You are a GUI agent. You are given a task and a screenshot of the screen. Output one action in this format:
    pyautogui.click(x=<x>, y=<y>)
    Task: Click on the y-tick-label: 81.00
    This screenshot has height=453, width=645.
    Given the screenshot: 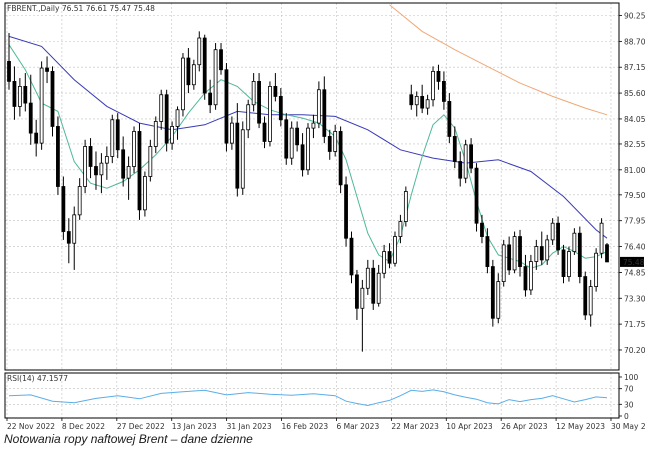 What is the action you would take?
    pyautogui.click(x=634, y=170)
    